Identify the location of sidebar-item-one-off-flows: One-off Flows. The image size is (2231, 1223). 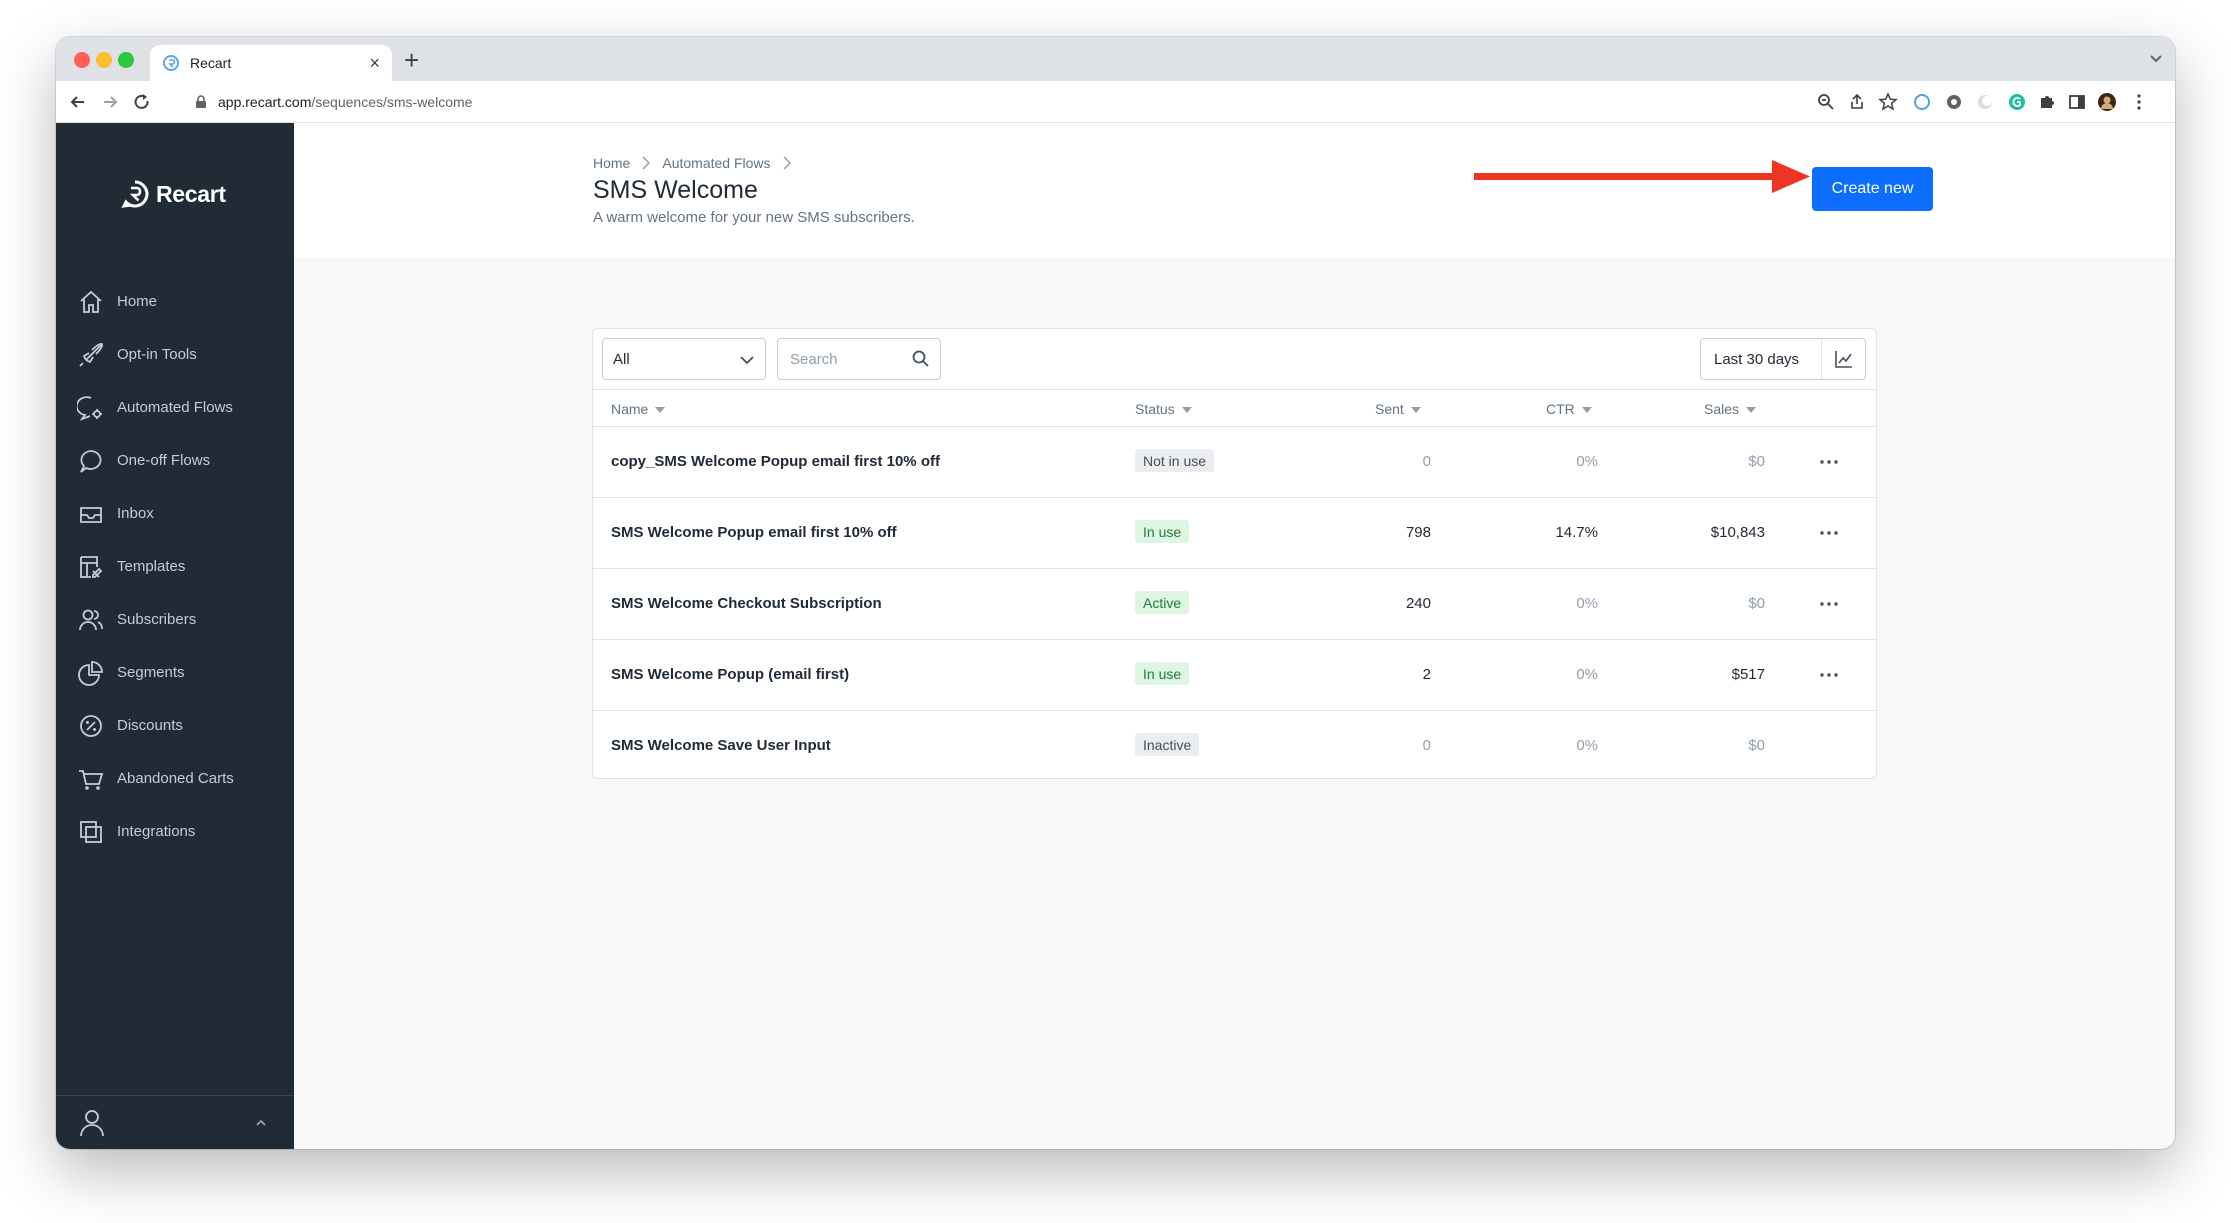
(175, 460).